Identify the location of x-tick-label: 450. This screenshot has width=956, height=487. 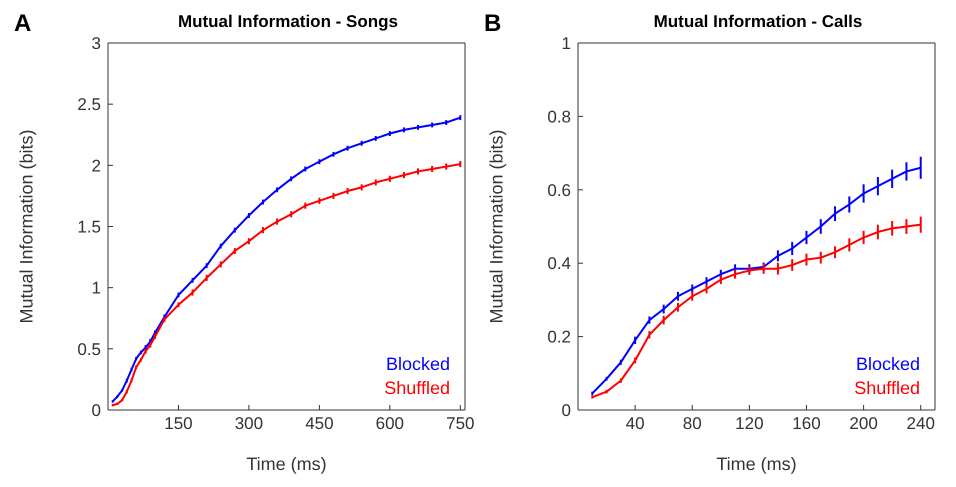
(319, 424).